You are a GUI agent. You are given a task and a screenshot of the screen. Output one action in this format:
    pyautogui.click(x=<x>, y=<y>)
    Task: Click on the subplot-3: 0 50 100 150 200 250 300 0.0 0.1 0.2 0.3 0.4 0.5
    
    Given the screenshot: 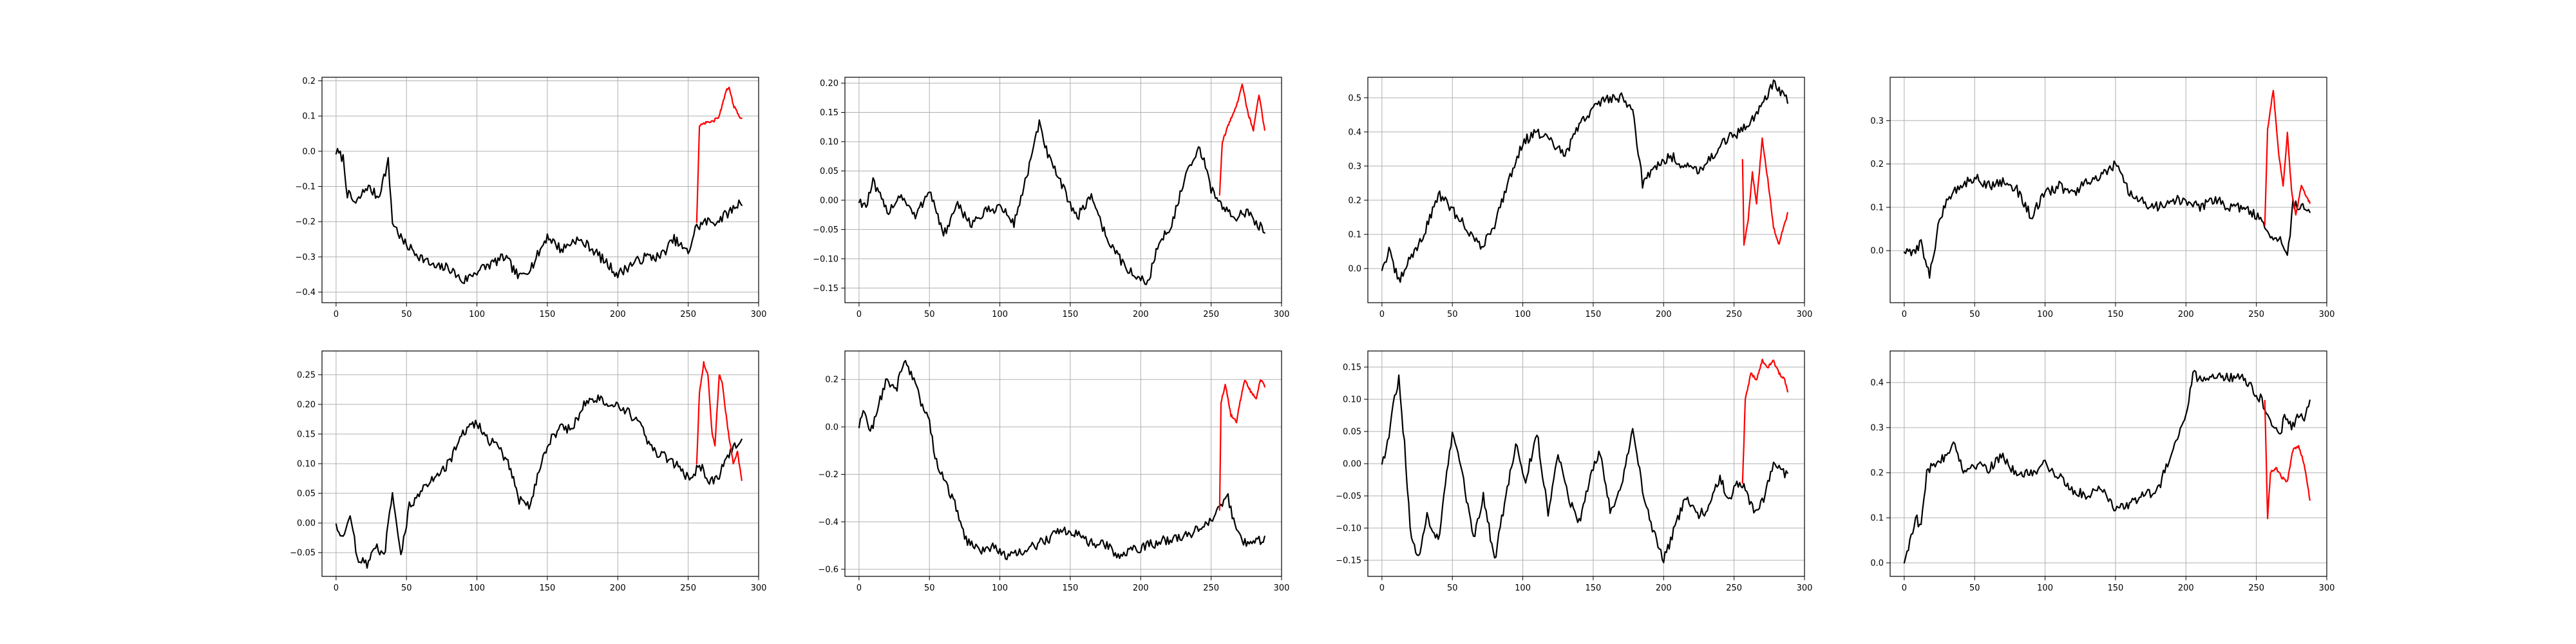 What is the action you would take?
    pyautogui.click(x=1580, y=198)
    